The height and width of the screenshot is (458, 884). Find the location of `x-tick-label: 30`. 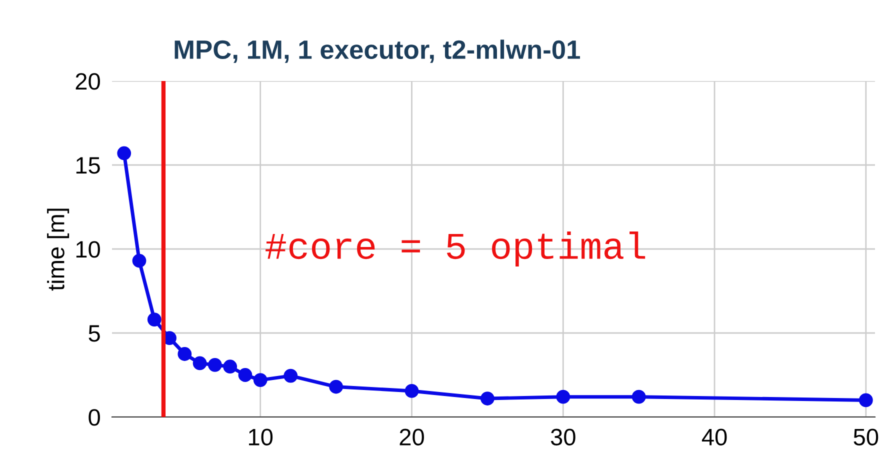

x-tick-label: 30 is located at coordinates (563, 437).